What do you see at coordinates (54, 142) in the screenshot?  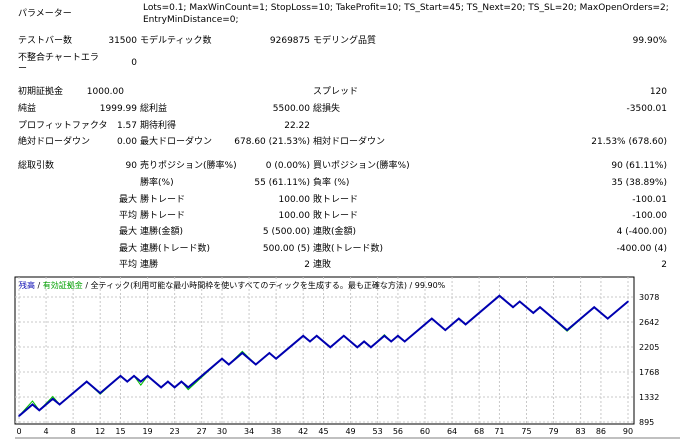 I see `abs-dd-label: 絶対ドローダウン` at bounding box center [54, 142].